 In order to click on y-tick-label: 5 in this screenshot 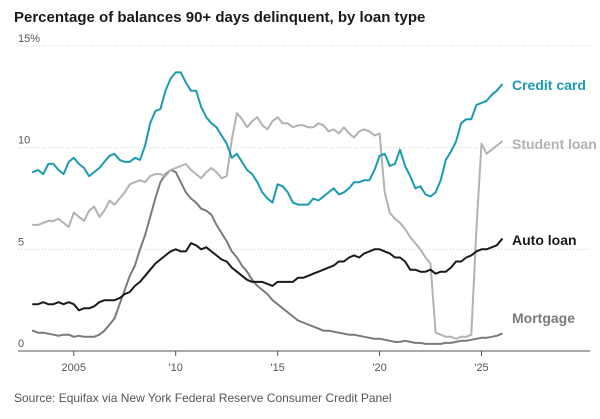, I will do `click(21, 242)`.